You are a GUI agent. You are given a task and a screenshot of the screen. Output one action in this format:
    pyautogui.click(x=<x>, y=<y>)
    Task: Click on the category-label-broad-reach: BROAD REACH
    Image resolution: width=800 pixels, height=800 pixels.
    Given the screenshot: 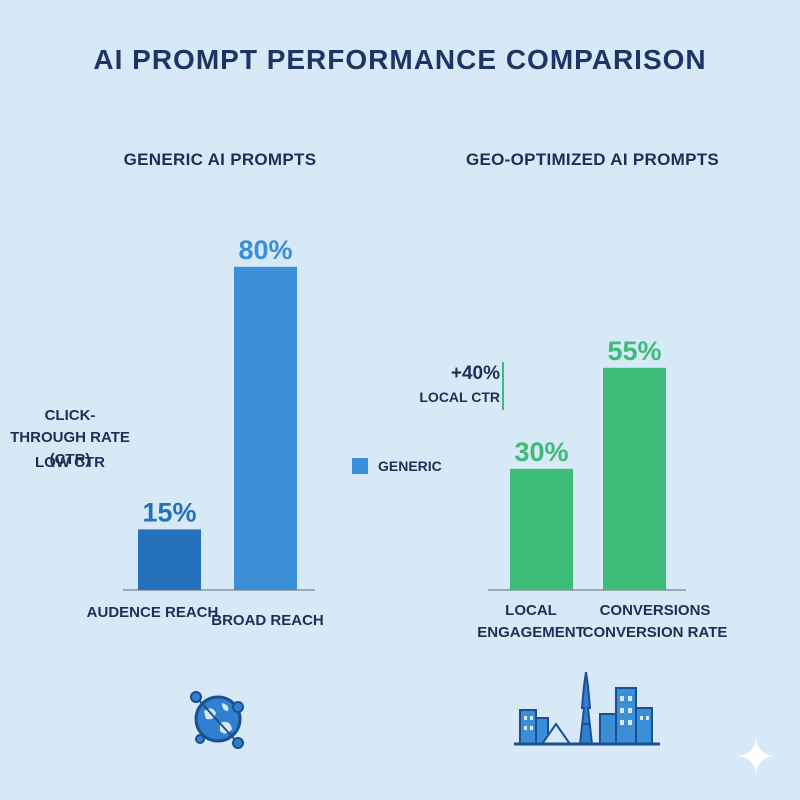 What is the action you would take?
    pyautogui.click(x=267, y=620)
    